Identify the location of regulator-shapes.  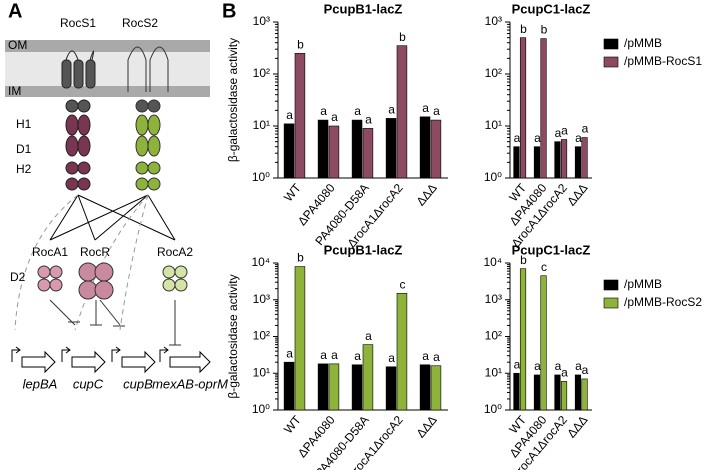
(112, 304).